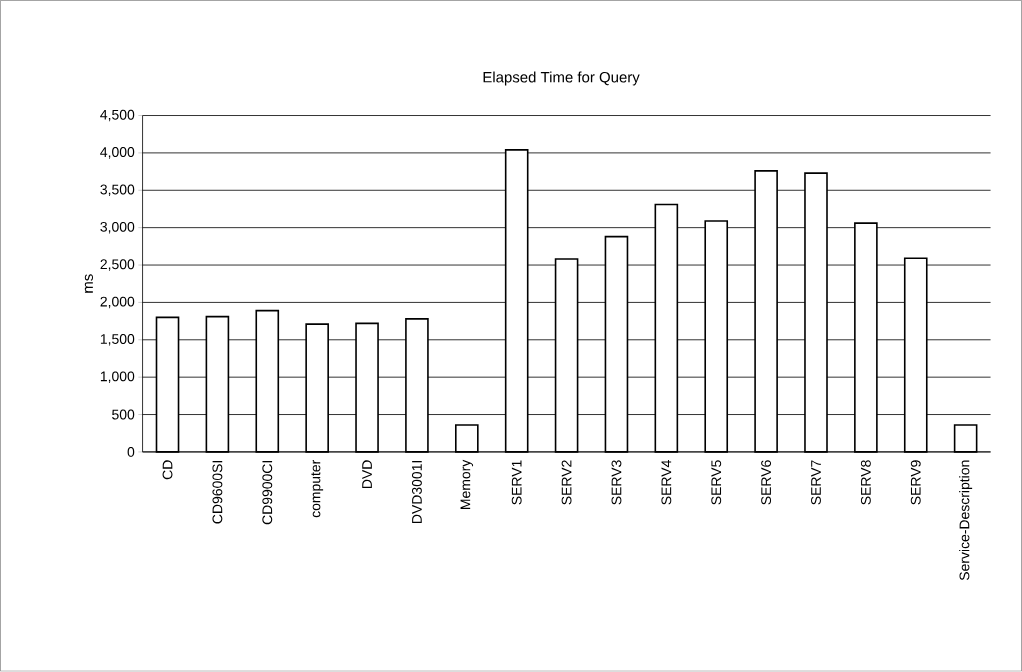 The width and height of the screenshot is (1022, 672). I want to click on x-tick-label: Memory, so click(467, 484).